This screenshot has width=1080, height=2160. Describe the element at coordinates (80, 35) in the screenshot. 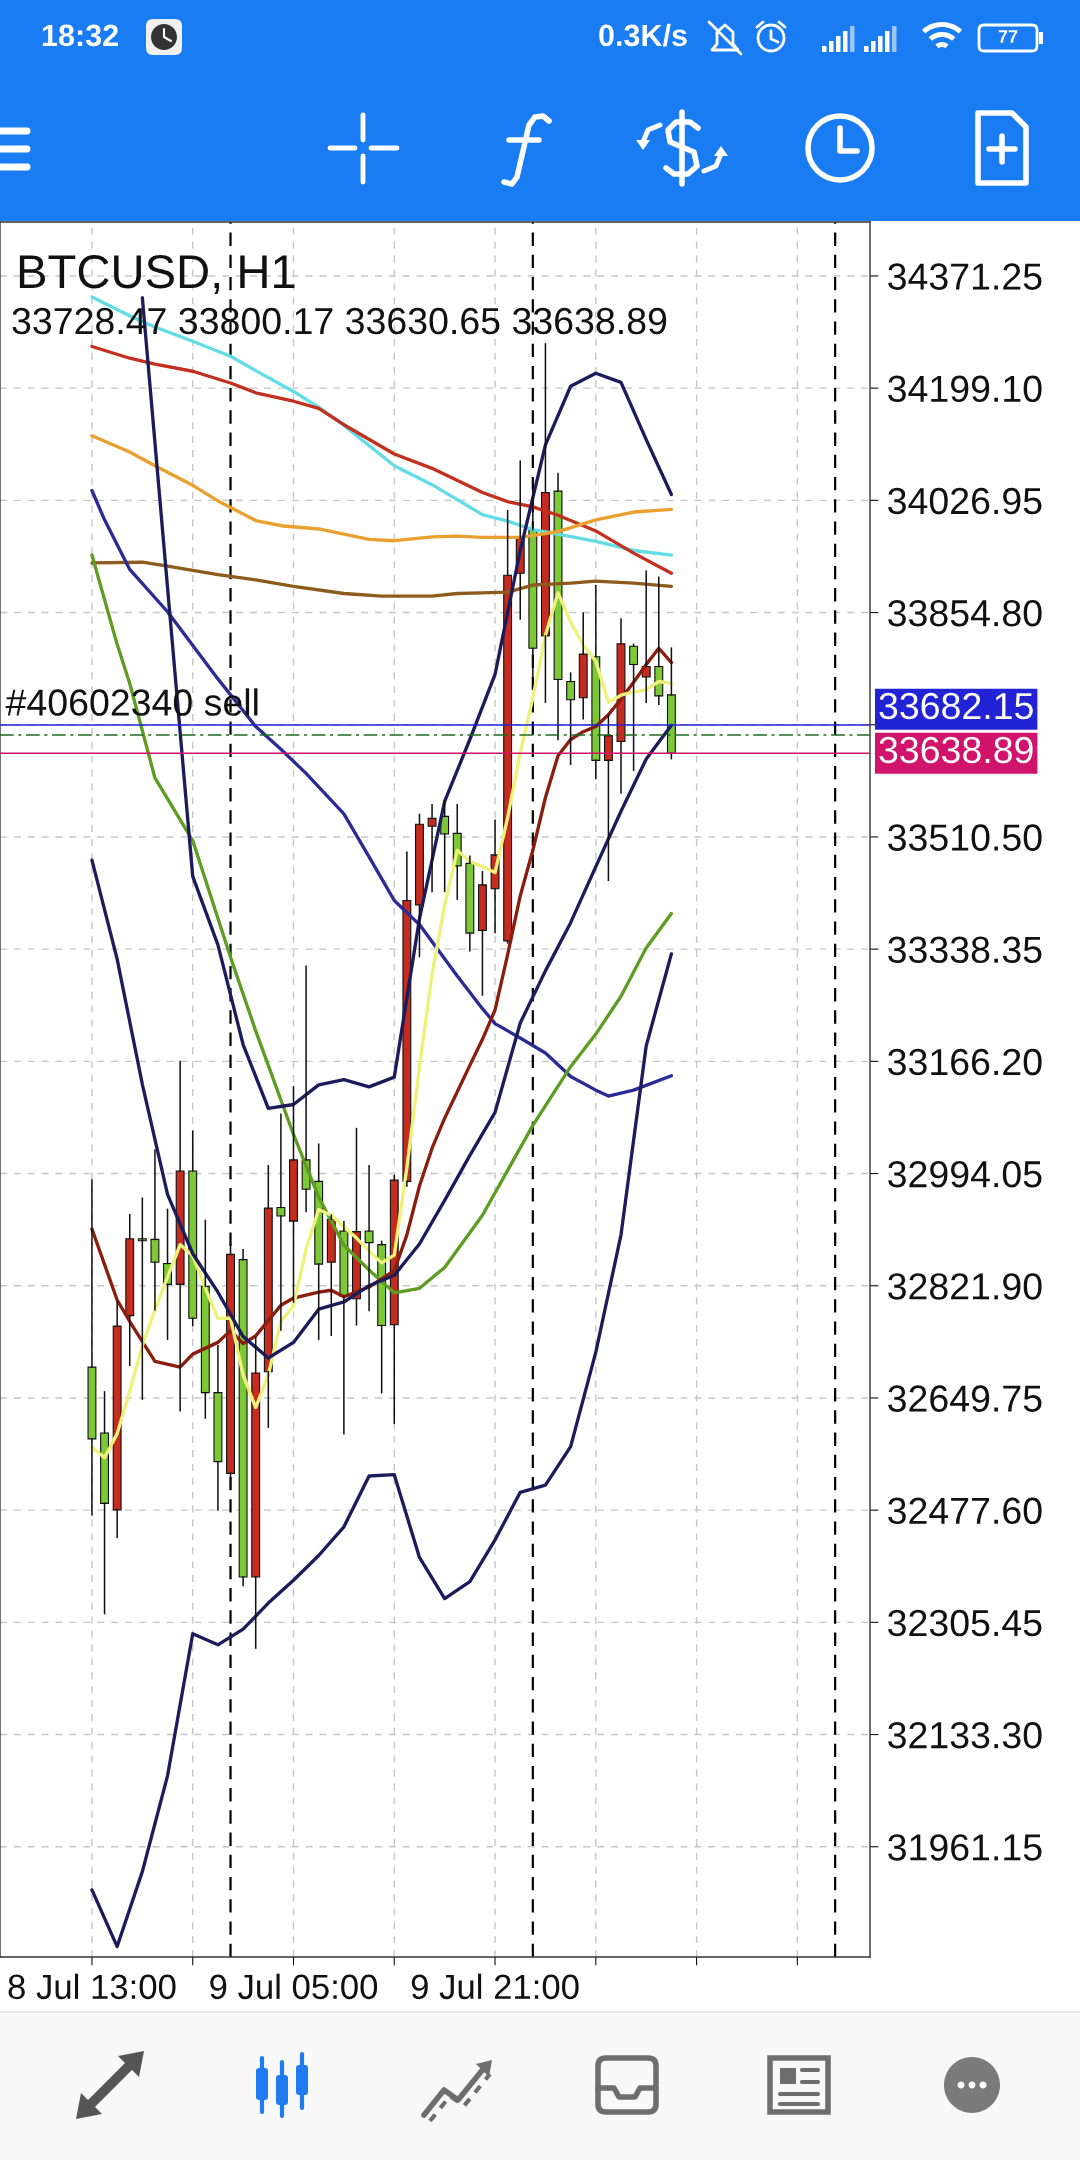

I see `text: 18:32` at that location.